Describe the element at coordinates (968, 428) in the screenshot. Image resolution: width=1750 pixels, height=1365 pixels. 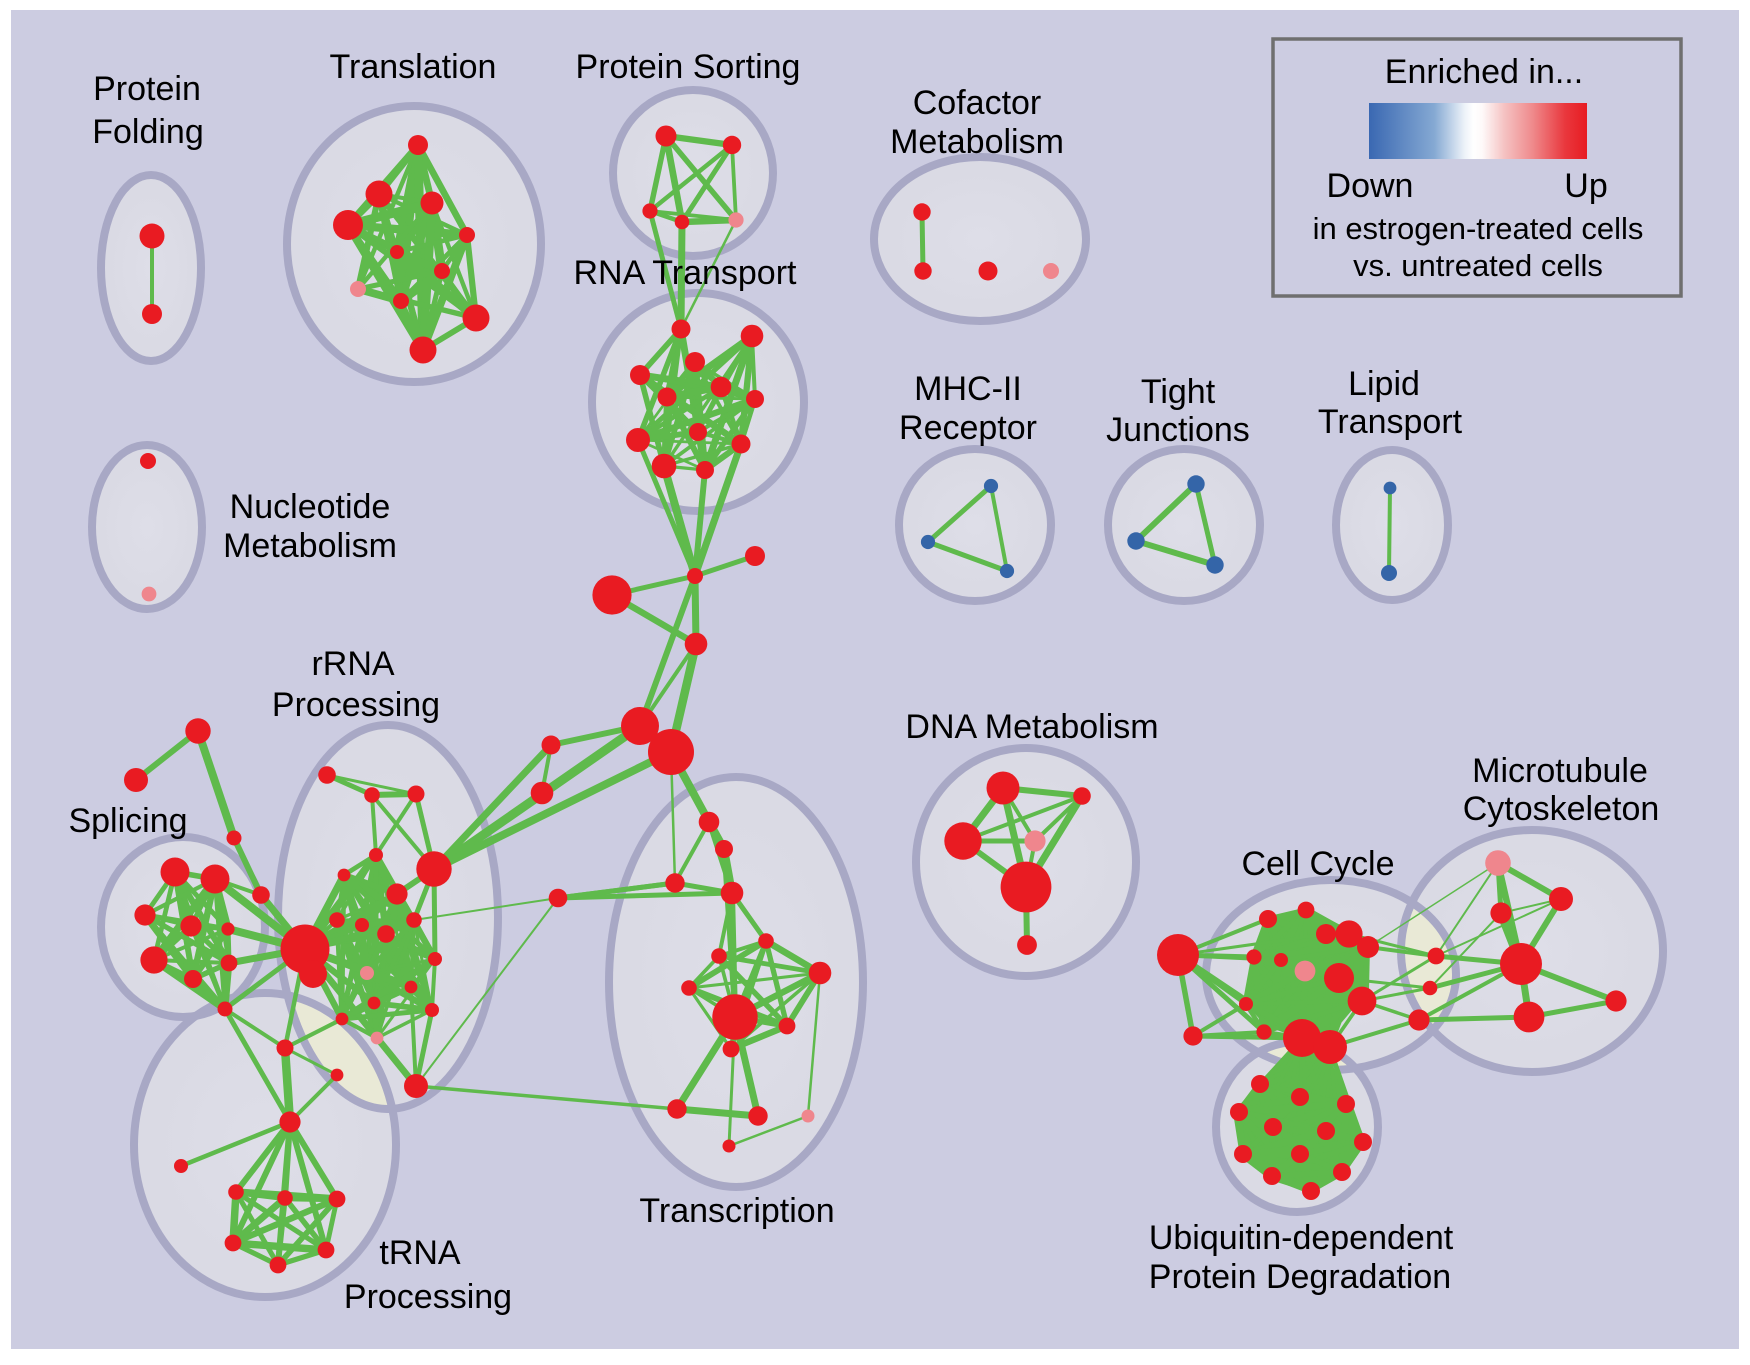
I see `svg-text: Receptor` at that location.